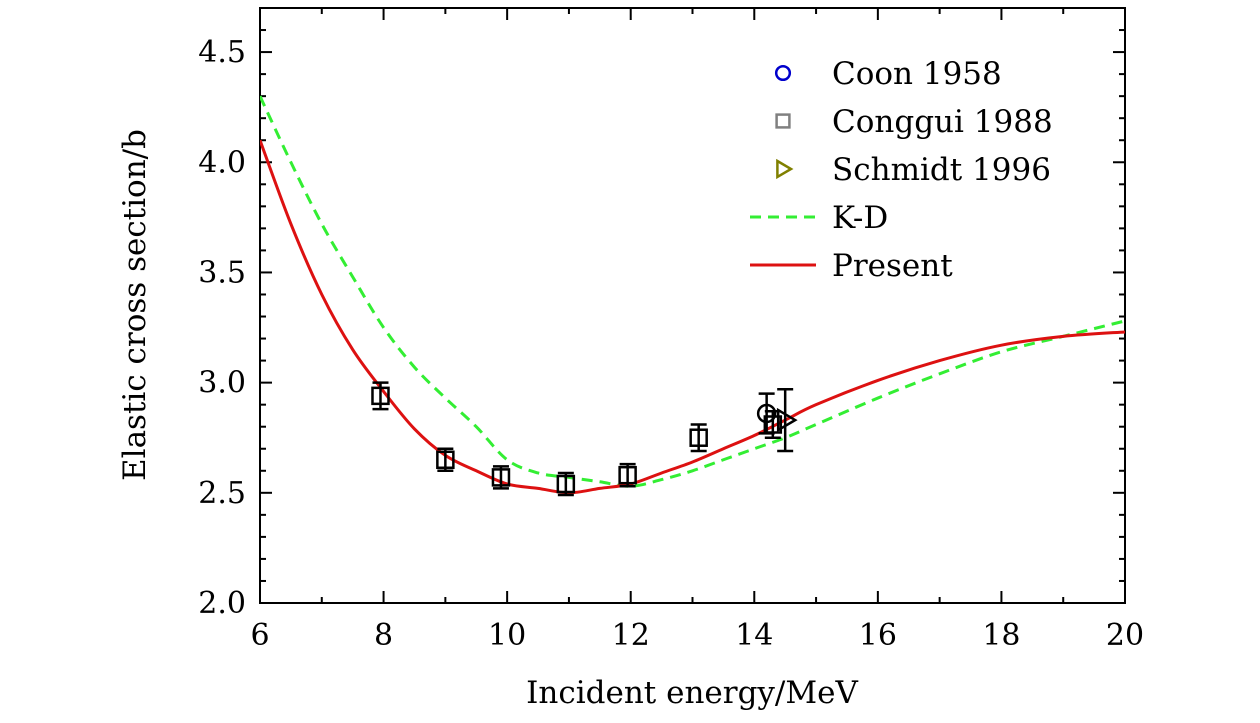 This screenshot has height=723, width=1260. I want to click on data-point-coon-1958, so click(766, 413).